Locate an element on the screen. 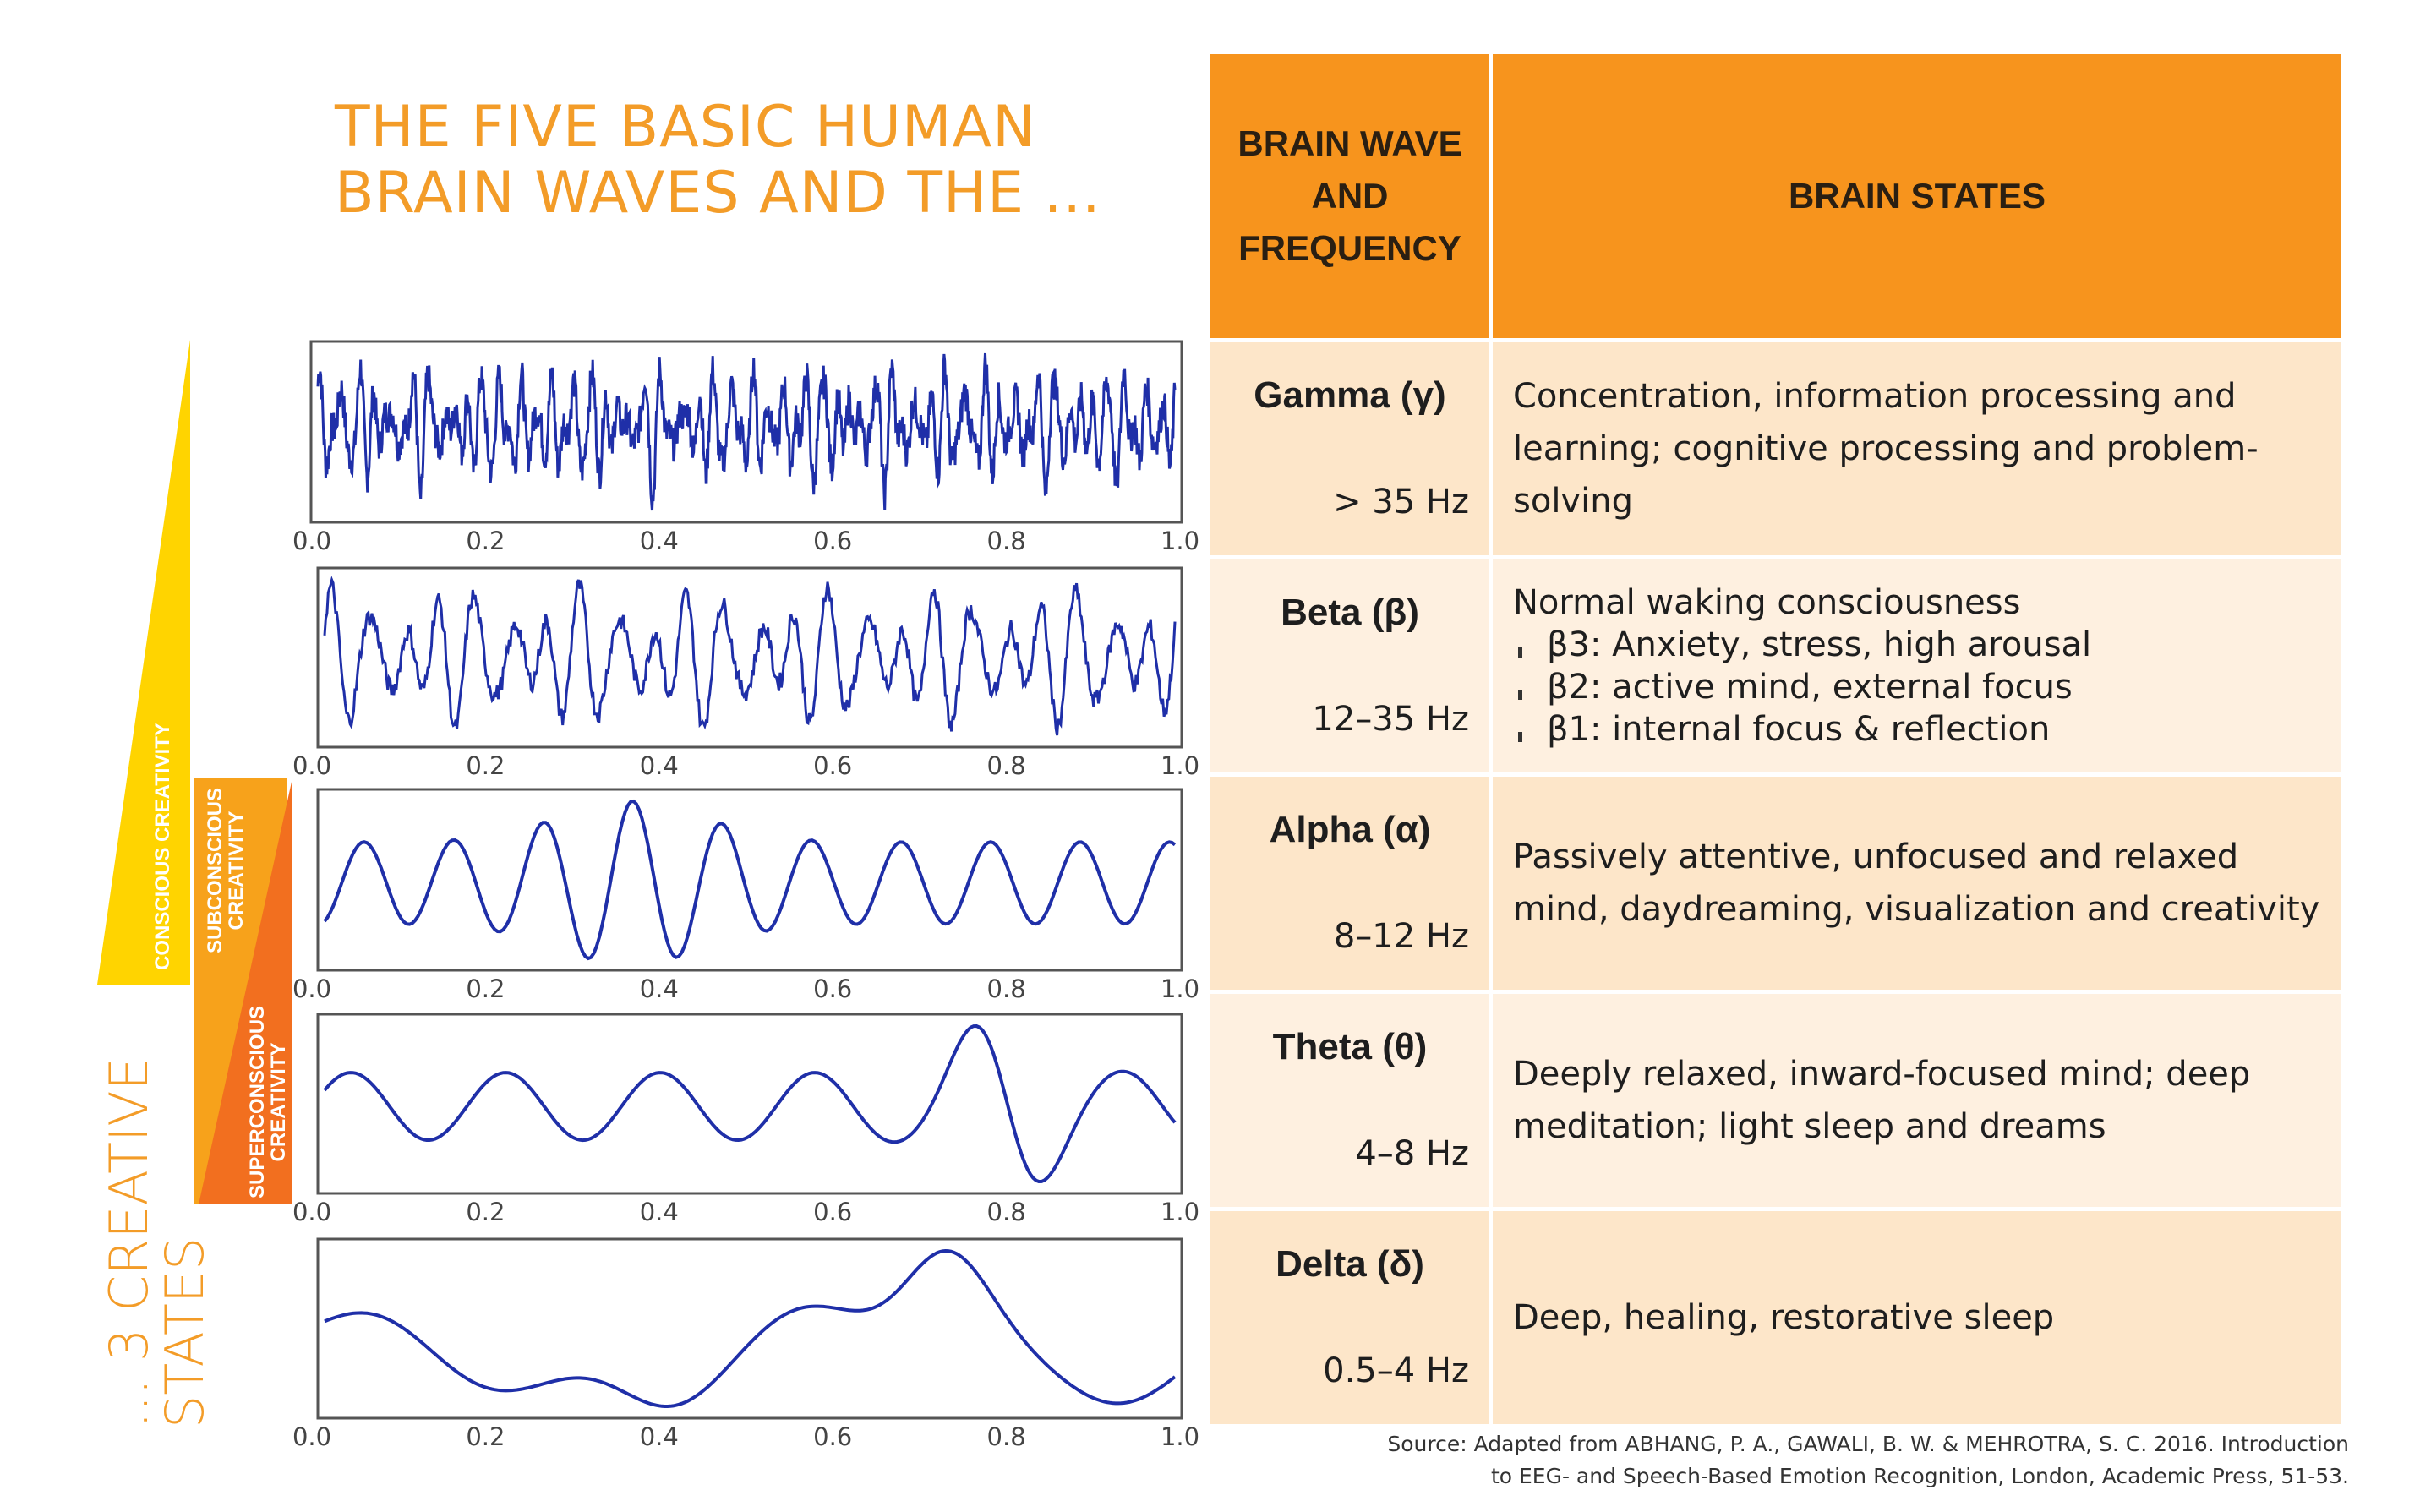 The image size is (2420, 1512). creative-caption-line-2: STATES is located at coordinates (185, 1332).